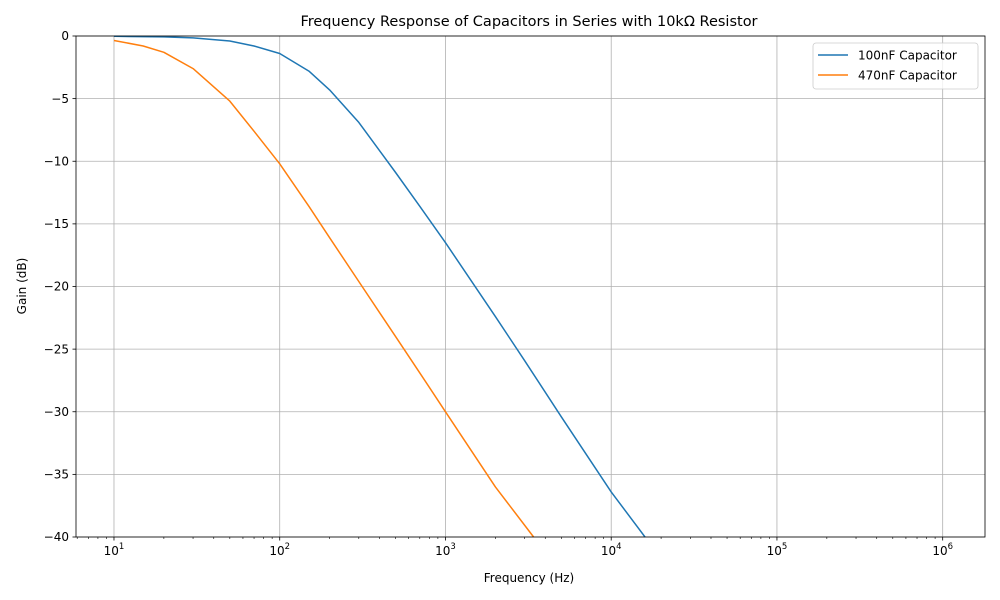 Image resolution: width=1000 pixels, height=600 pixels. What do you see at coordinates (56, 349) in the screenshot?
I see `y-tick-label: −25` at bounding box center [56, 349].